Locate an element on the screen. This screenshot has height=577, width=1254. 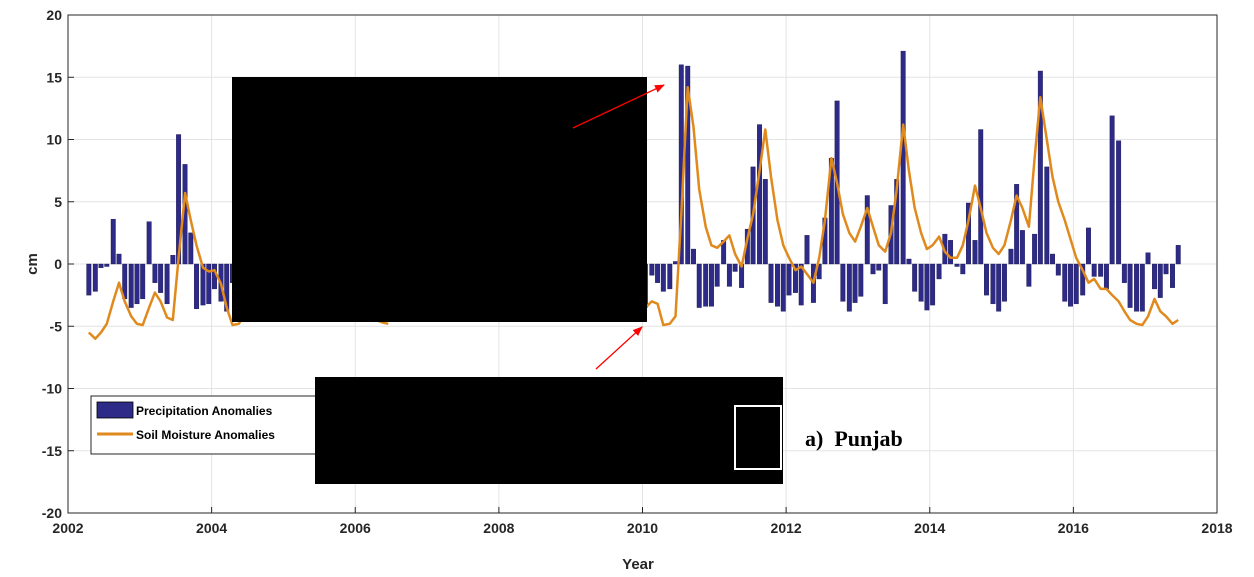
x-tick-label: 2002 is located at coordinates (67, 528).